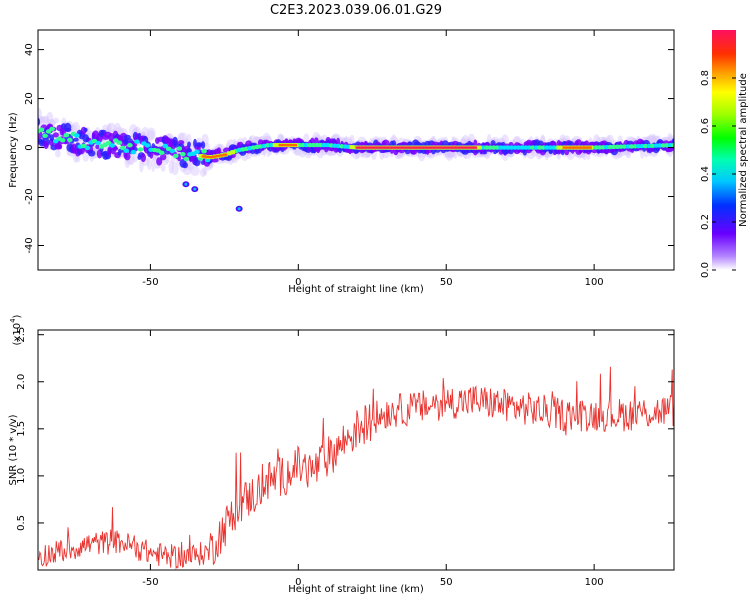 The height and width of the screenshot is (604, 750). Describe the element at coordinates (446, 282) in the screenshot. I see `spectrogram-x-tick-label: 50` at that location.